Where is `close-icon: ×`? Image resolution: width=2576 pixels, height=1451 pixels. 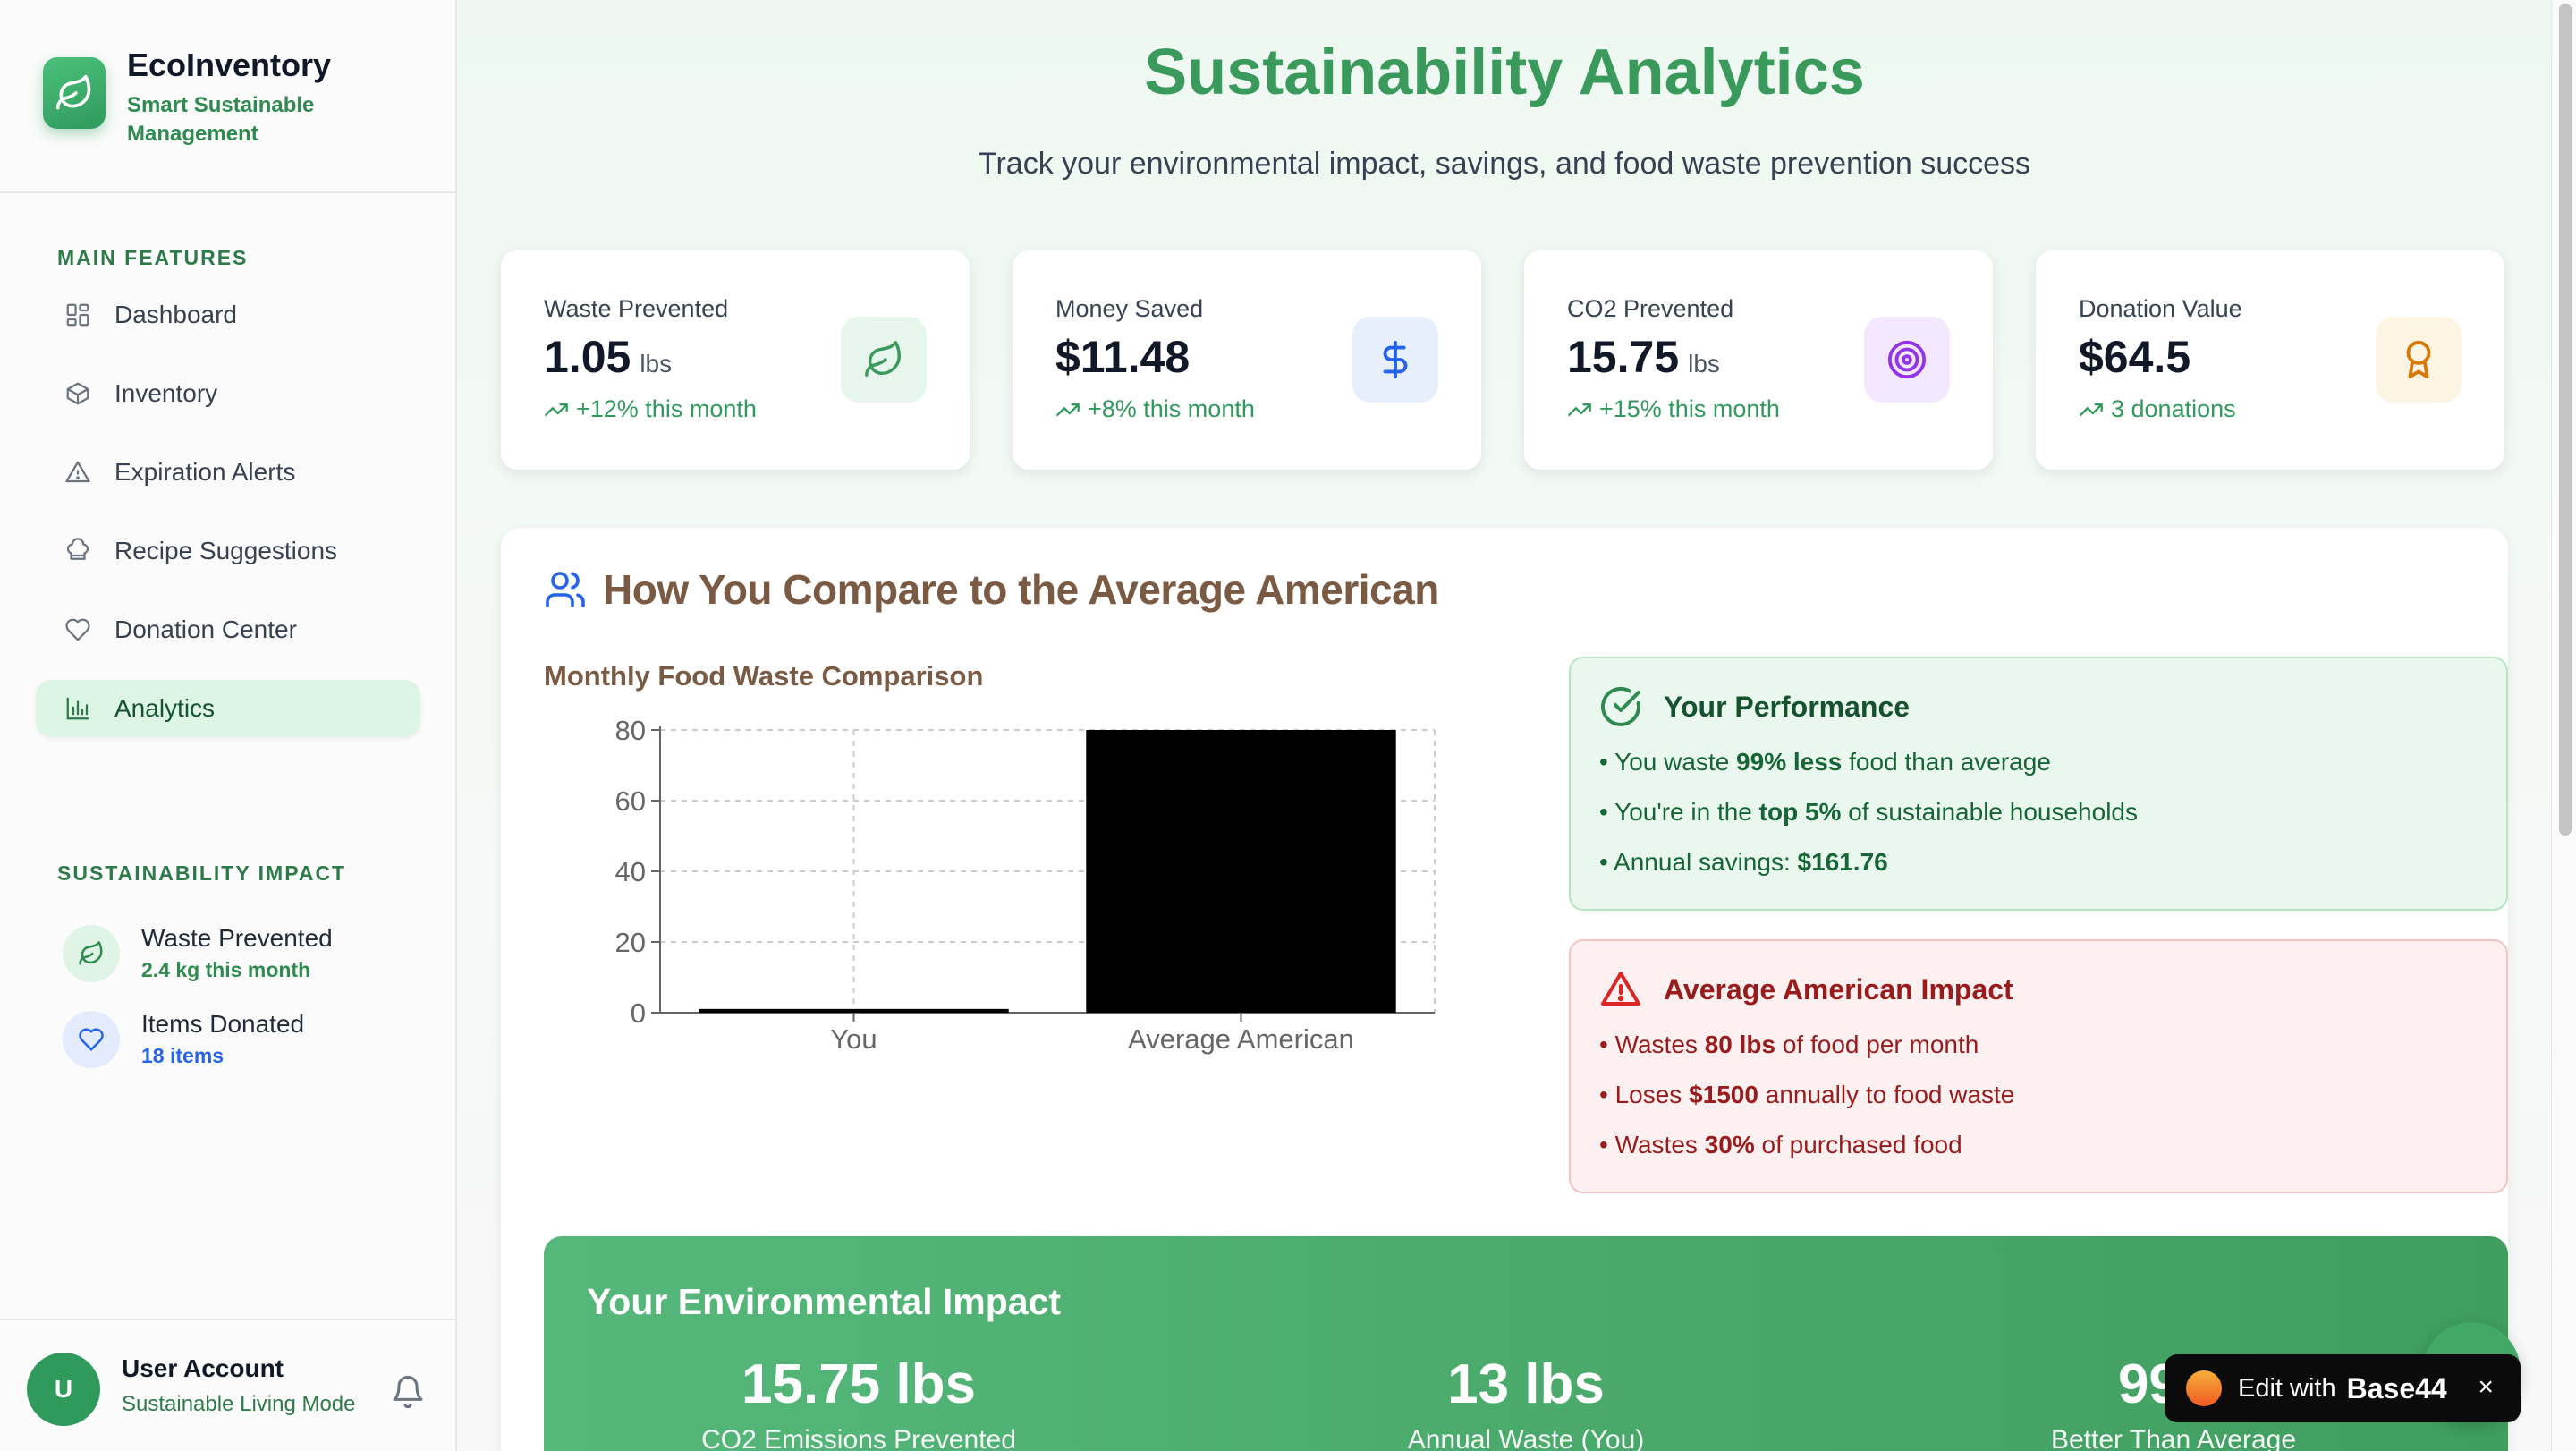 close-icon: × is located at coordinates (2486, 1387).